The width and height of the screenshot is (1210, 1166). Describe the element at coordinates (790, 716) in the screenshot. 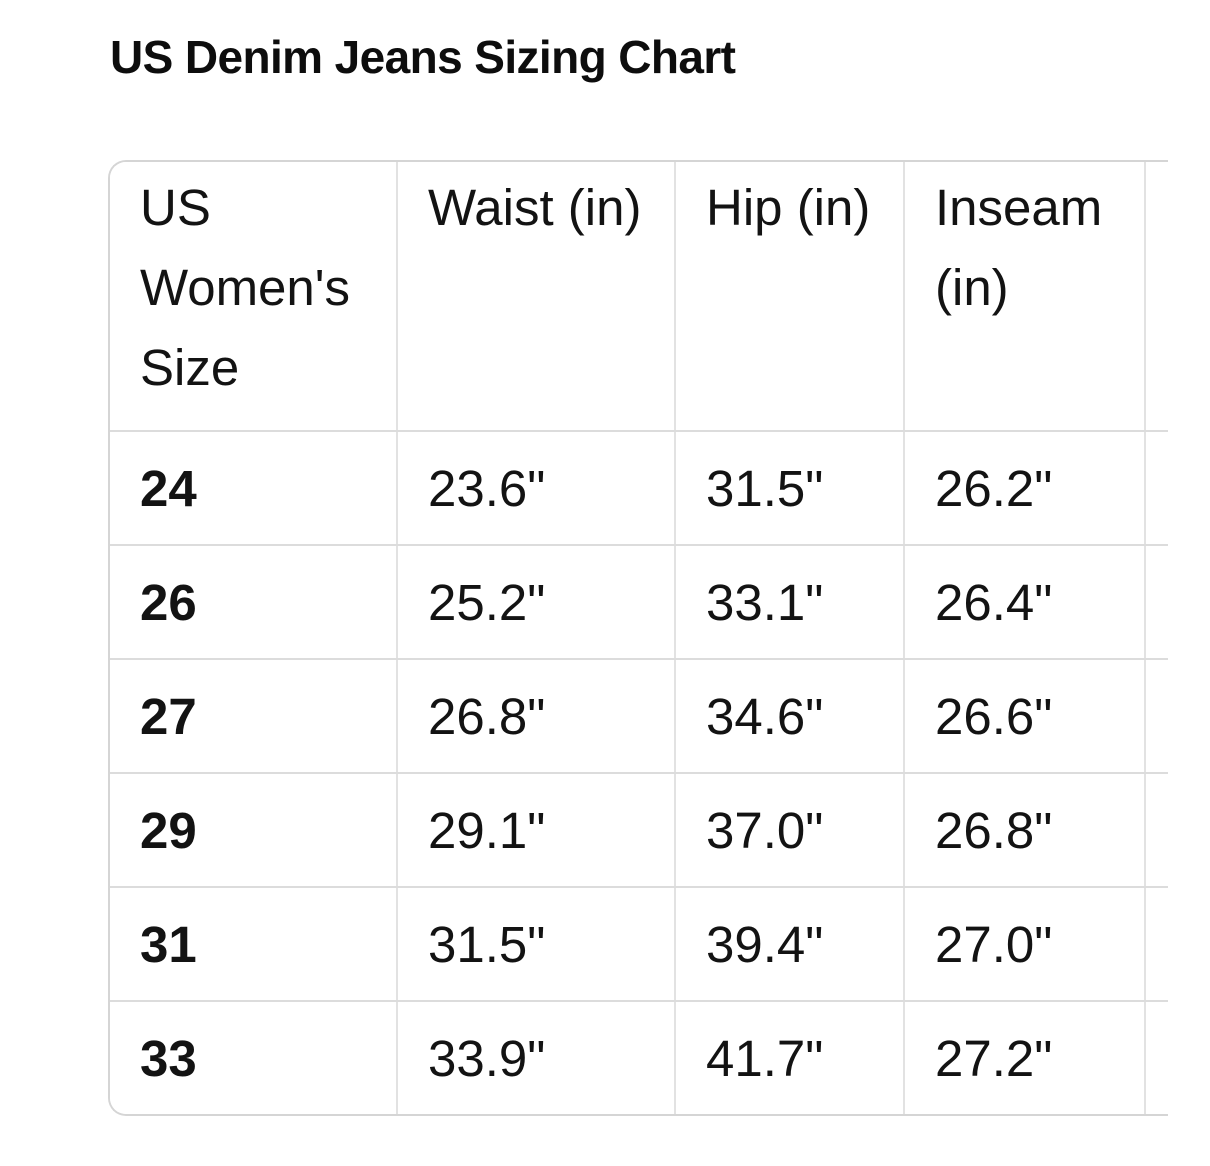

I see `value-cell: 34.6"` at that location.